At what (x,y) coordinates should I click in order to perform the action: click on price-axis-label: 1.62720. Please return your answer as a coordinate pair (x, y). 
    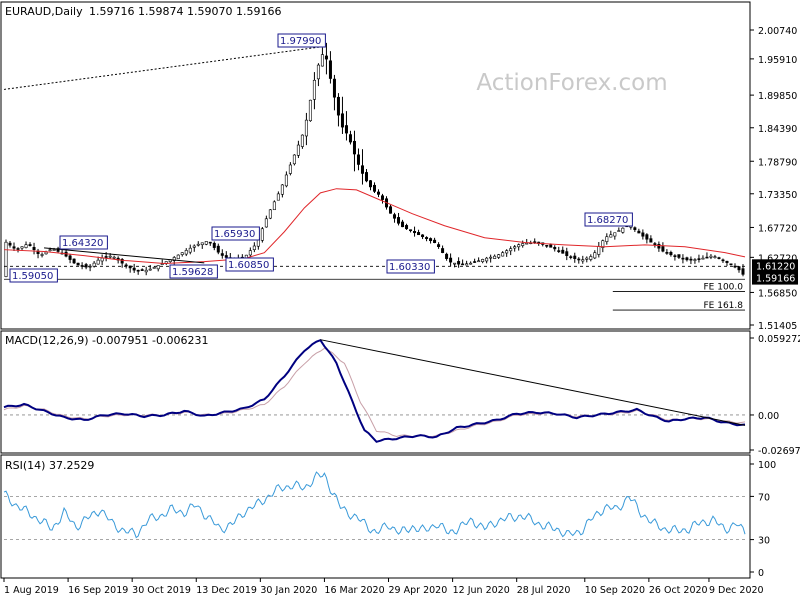
    Looking at the image, I should click on (777, 258).